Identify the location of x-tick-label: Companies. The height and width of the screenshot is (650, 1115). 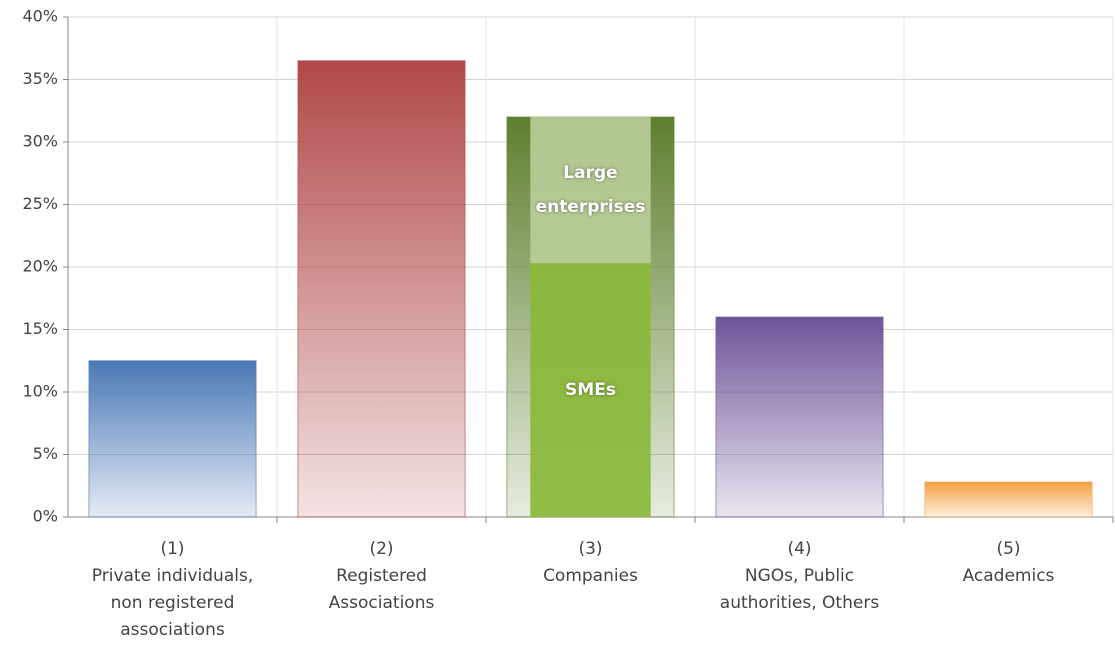
(590, 576).